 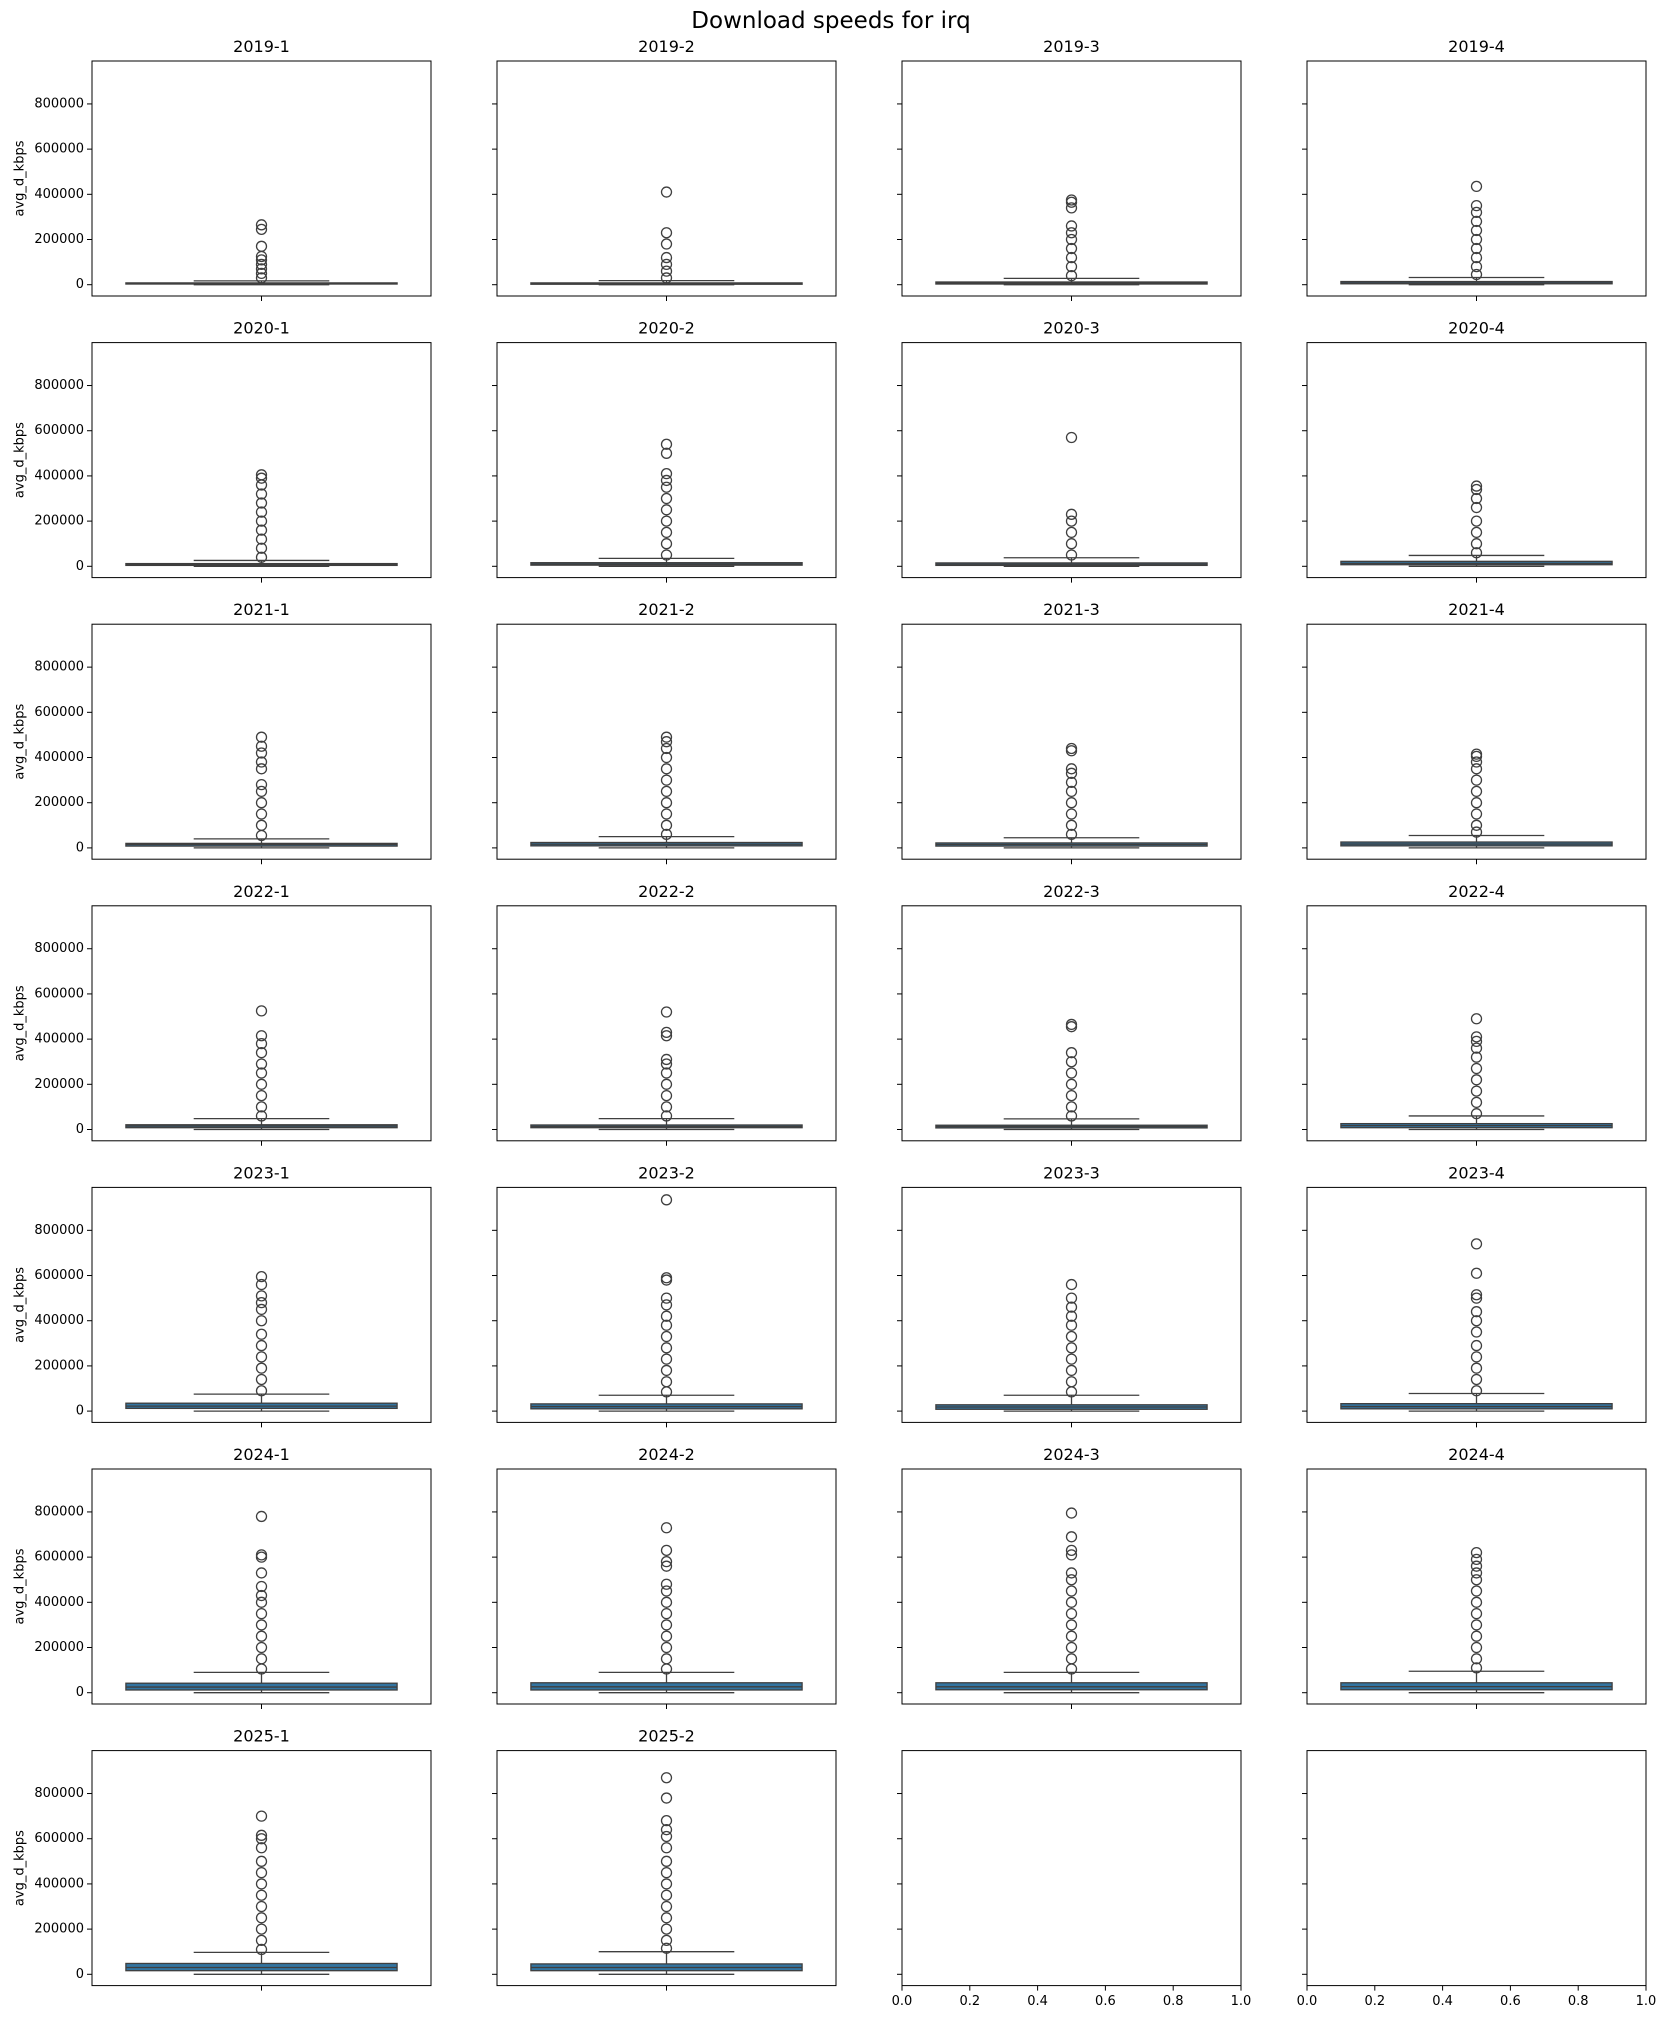 What do you see at coordinates (1476, 891) in the screenshot?
I see `panel-title: 2022-4` at bounding box center [1476, 891].